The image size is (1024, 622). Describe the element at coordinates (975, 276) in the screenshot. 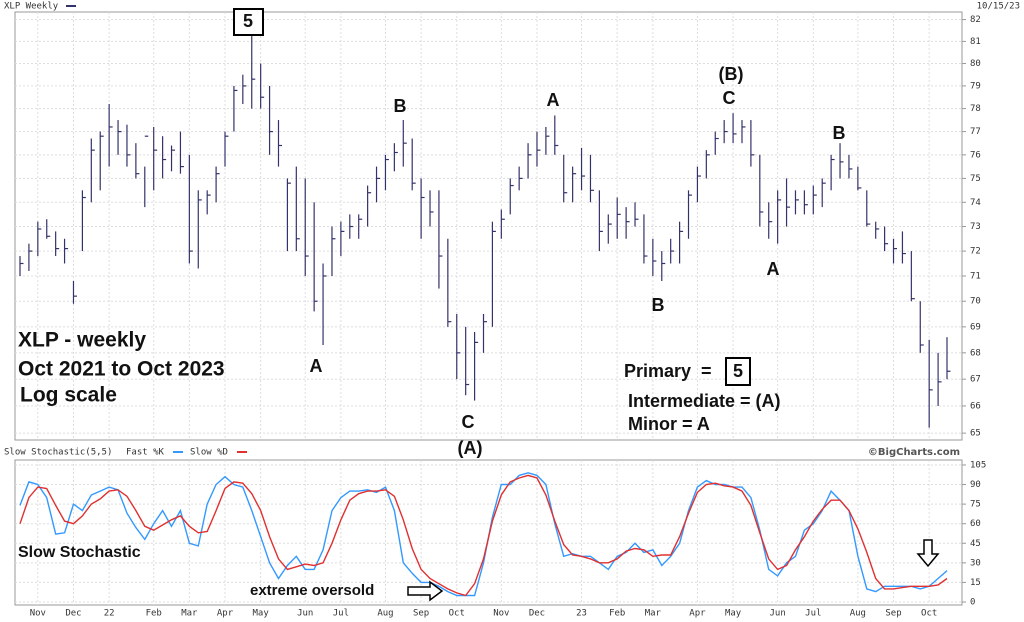

I see `y-tick-label: 71` at that location.